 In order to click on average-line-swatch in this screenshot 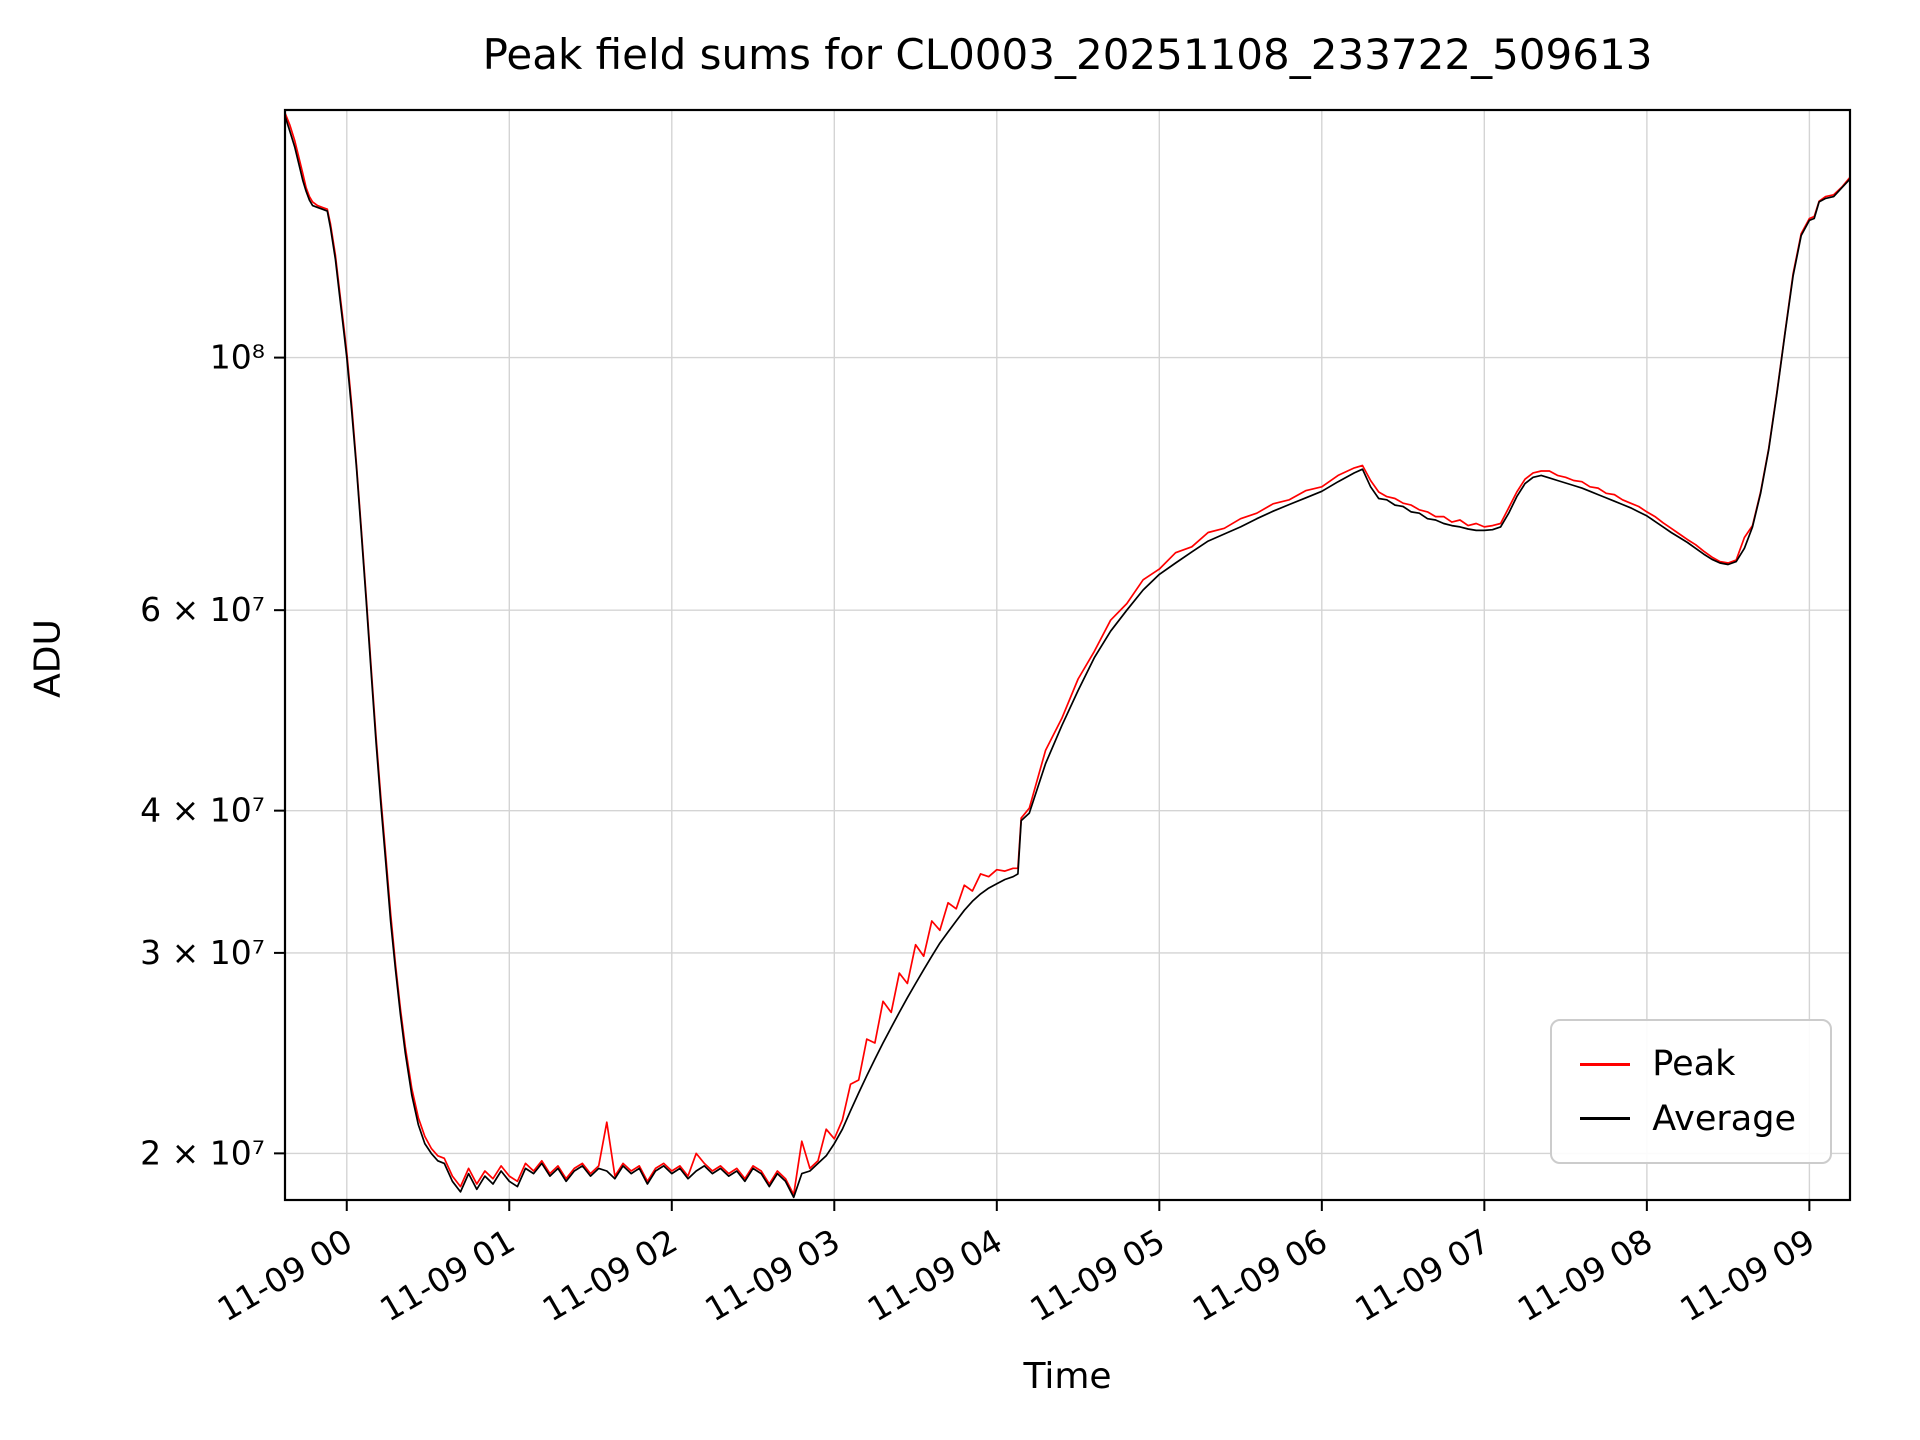, I will do `click(1605, 1119)`.